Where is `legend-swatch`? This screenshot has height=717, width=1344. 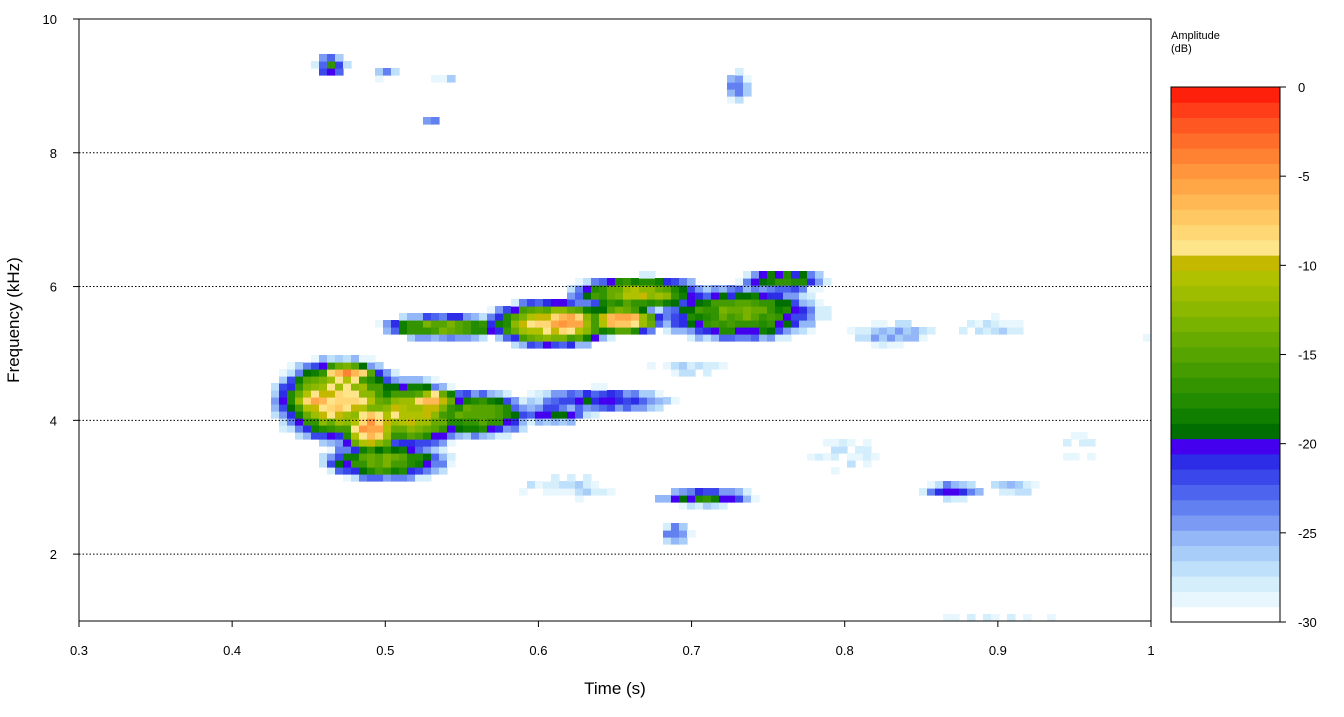 legend-swatch is located at coordinates (1225, 416).